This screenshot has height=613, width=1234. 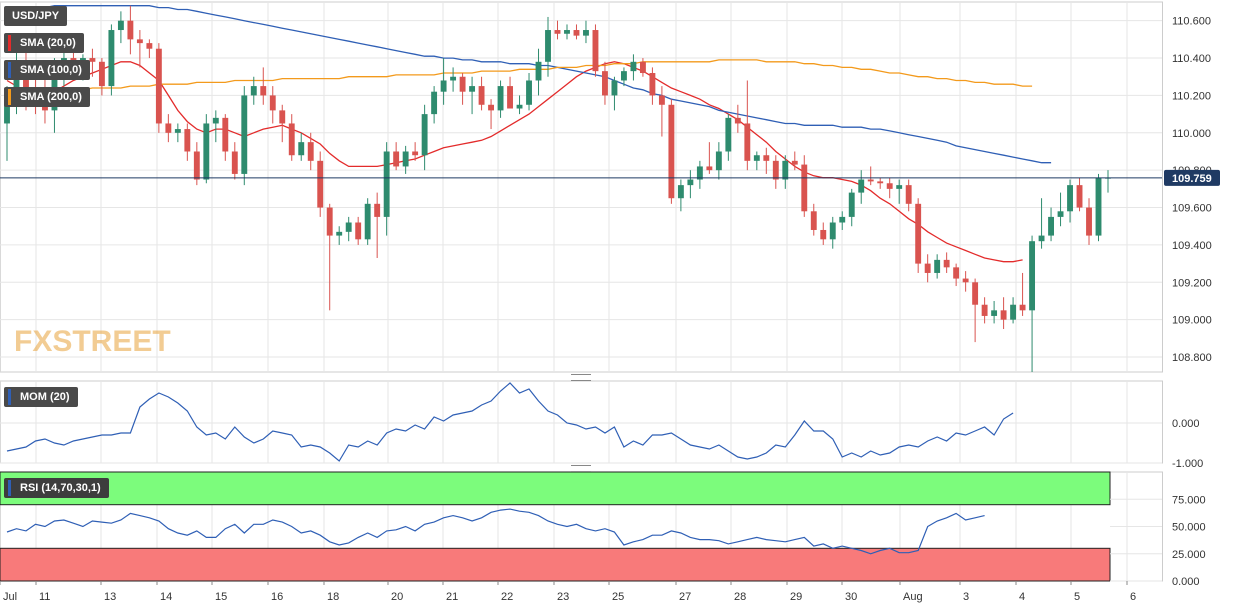 What do you see at coordinates (555, 488) in the screenshot?
I see `rsi-overbought-zone` at bounding box center [555, 488].